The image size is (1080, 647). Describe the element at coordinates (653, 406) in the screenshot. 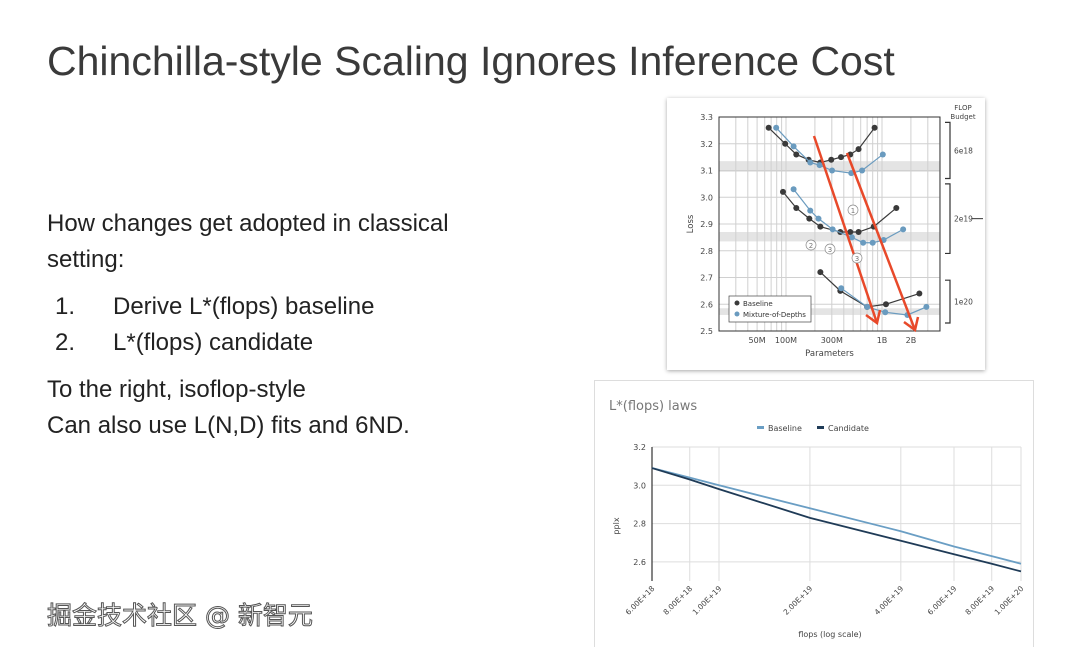

I see `chart-title: L*(flops) laws` at that location.